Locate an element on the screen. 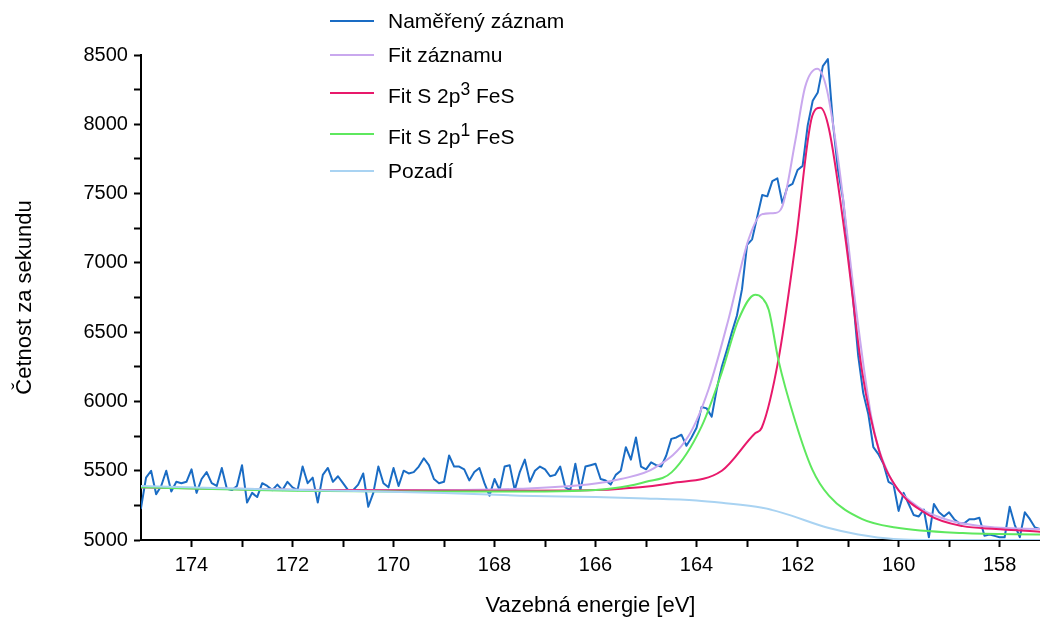 This screenshot has height=623, width=1040. x-tick-label: 166 is located at coordinates (595, 563).